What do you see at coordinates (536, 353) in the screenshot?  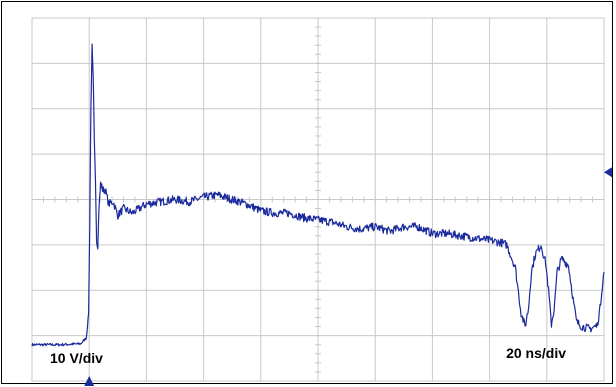 I see `horizontal-scale-label: 20 ns/div` at bounding box center [536, 353].